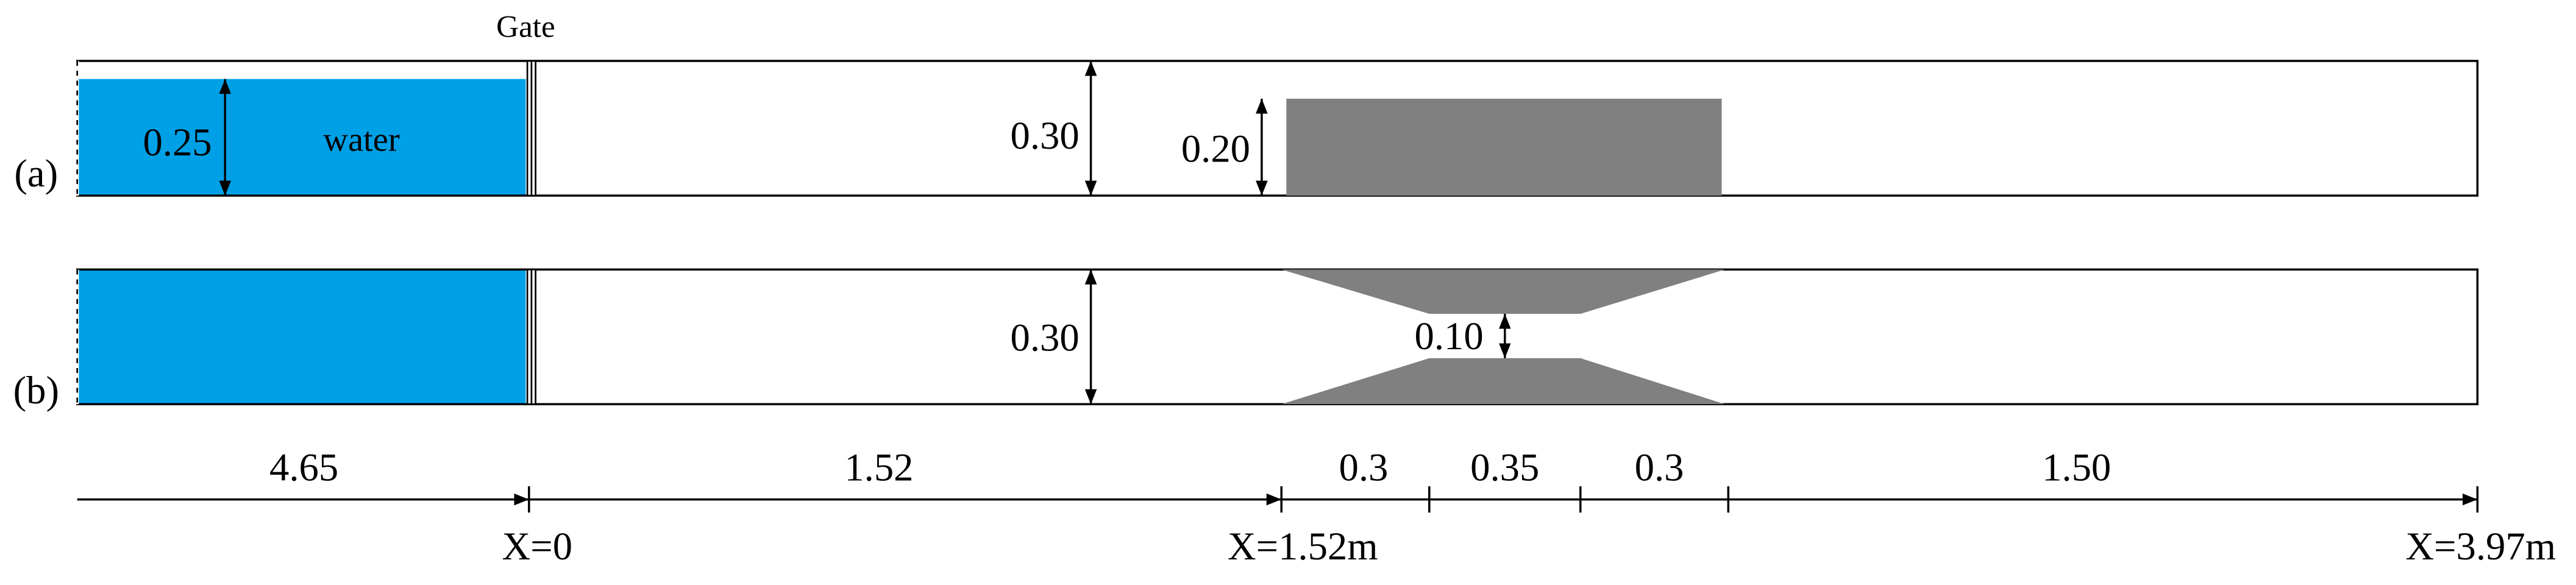 This screenshot has width=2576, height=585. What do you see at coordinates (878, 467) in the screenshot?
I see `segment-label: 1.52` at bounding box center [878, 467].